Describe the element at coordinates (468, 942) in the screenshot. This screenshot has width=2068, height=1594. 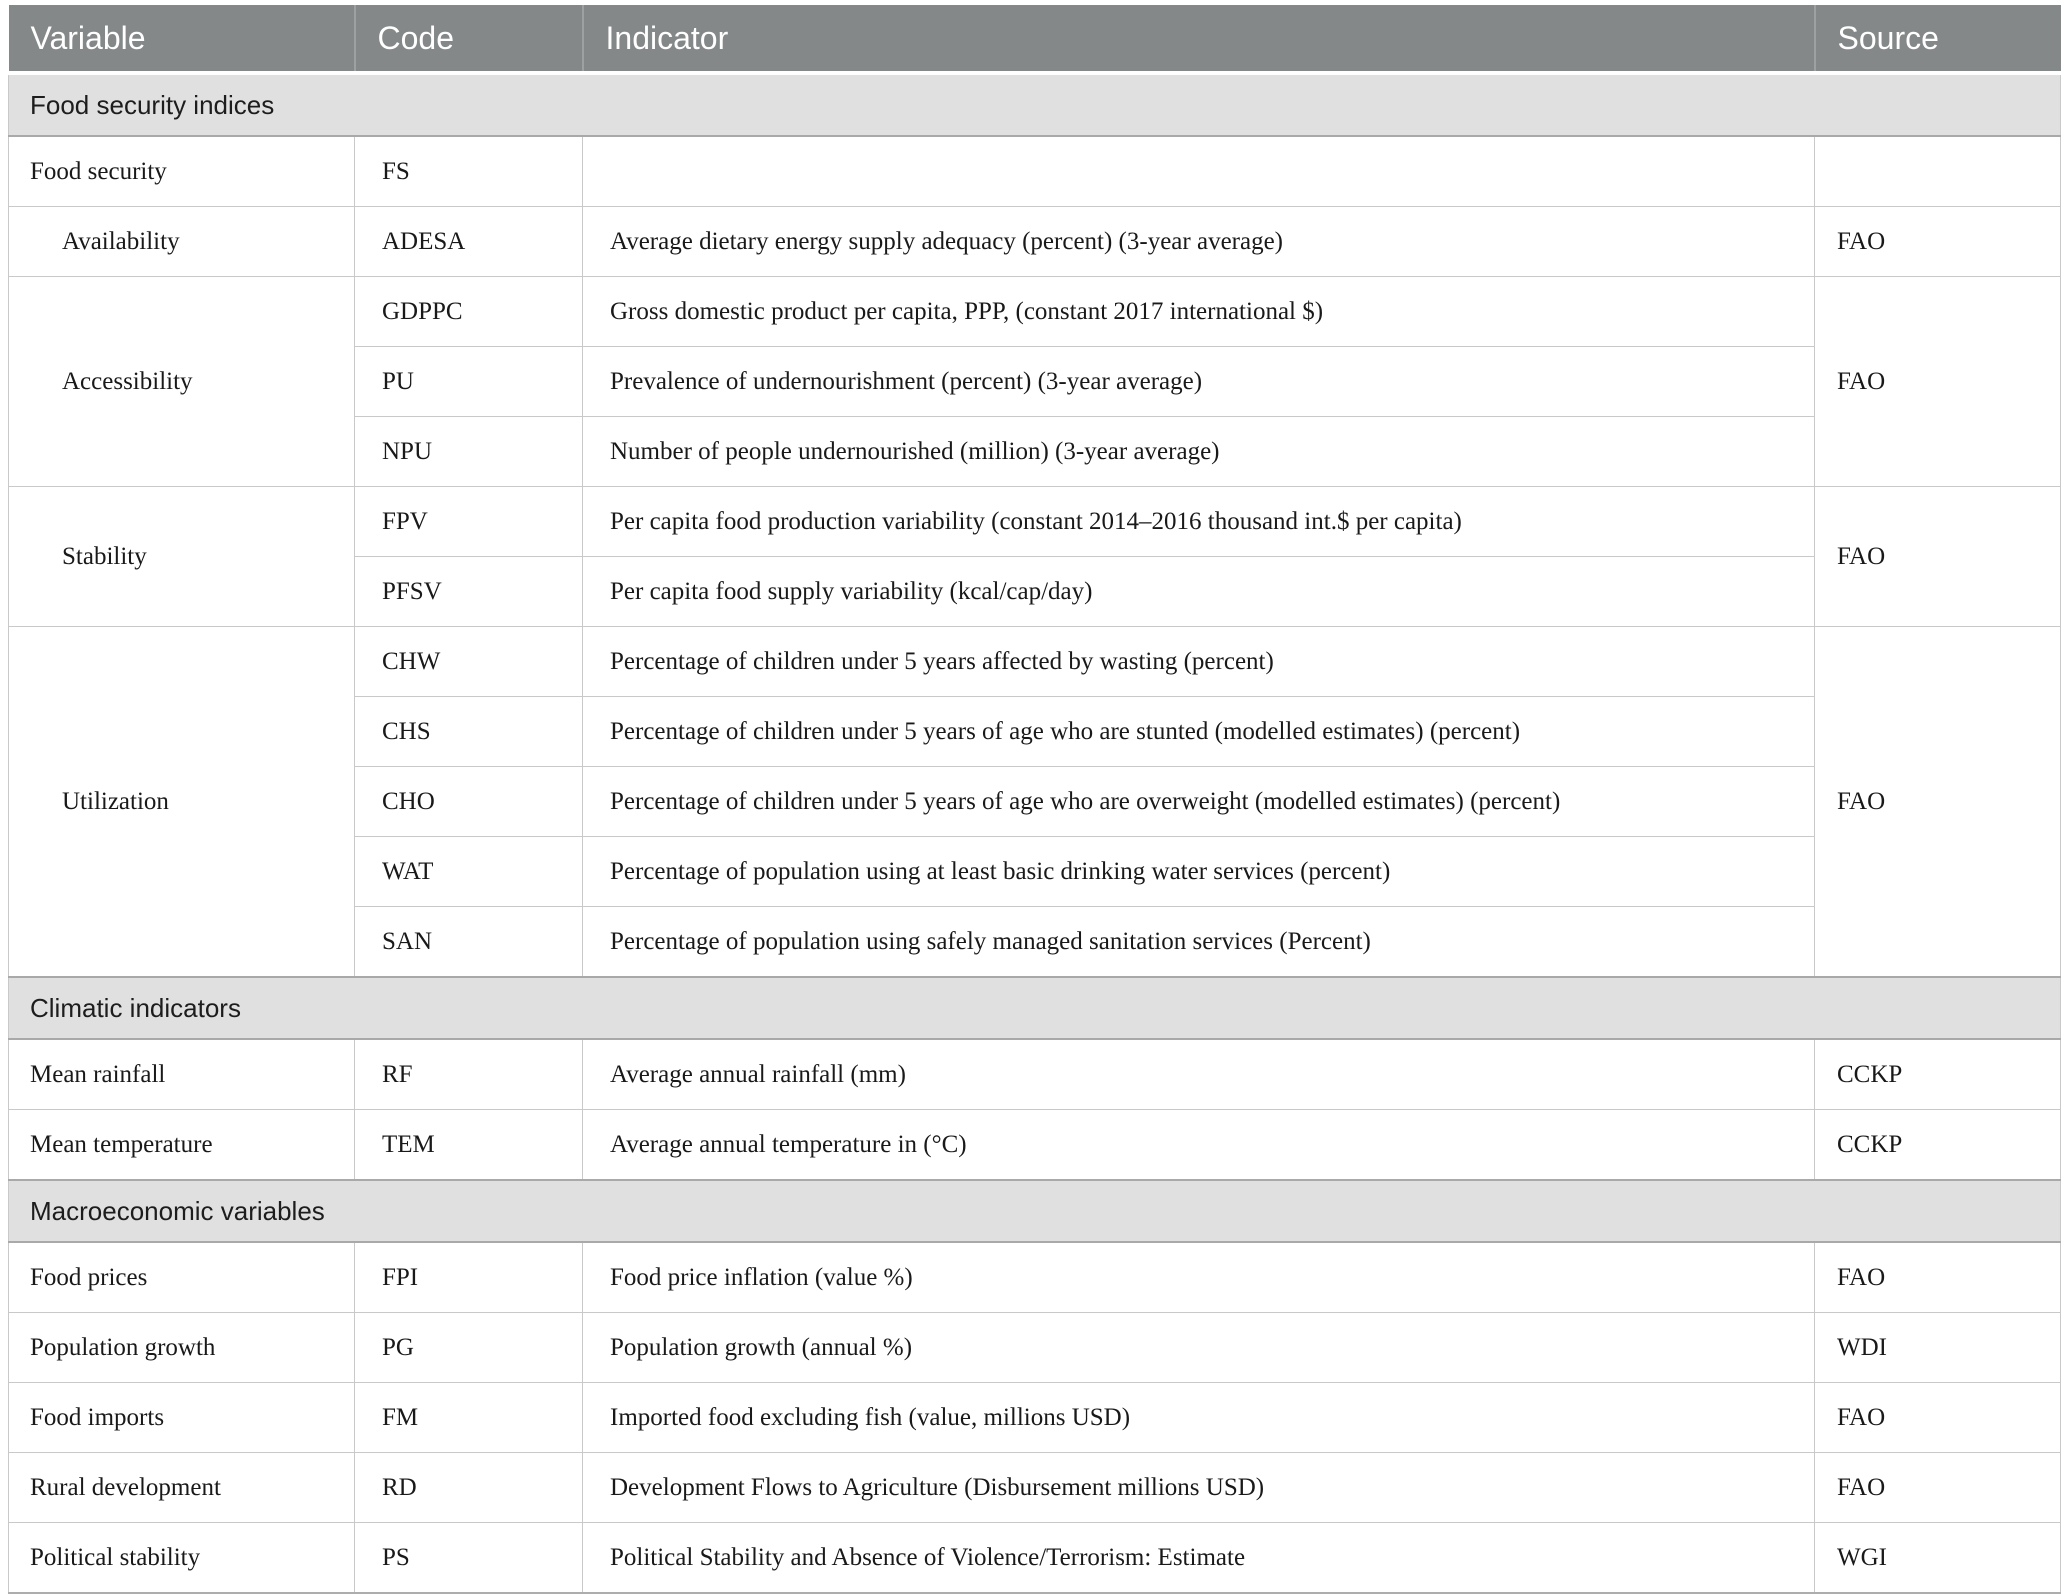
I see `code-cell: SAN` at that location.